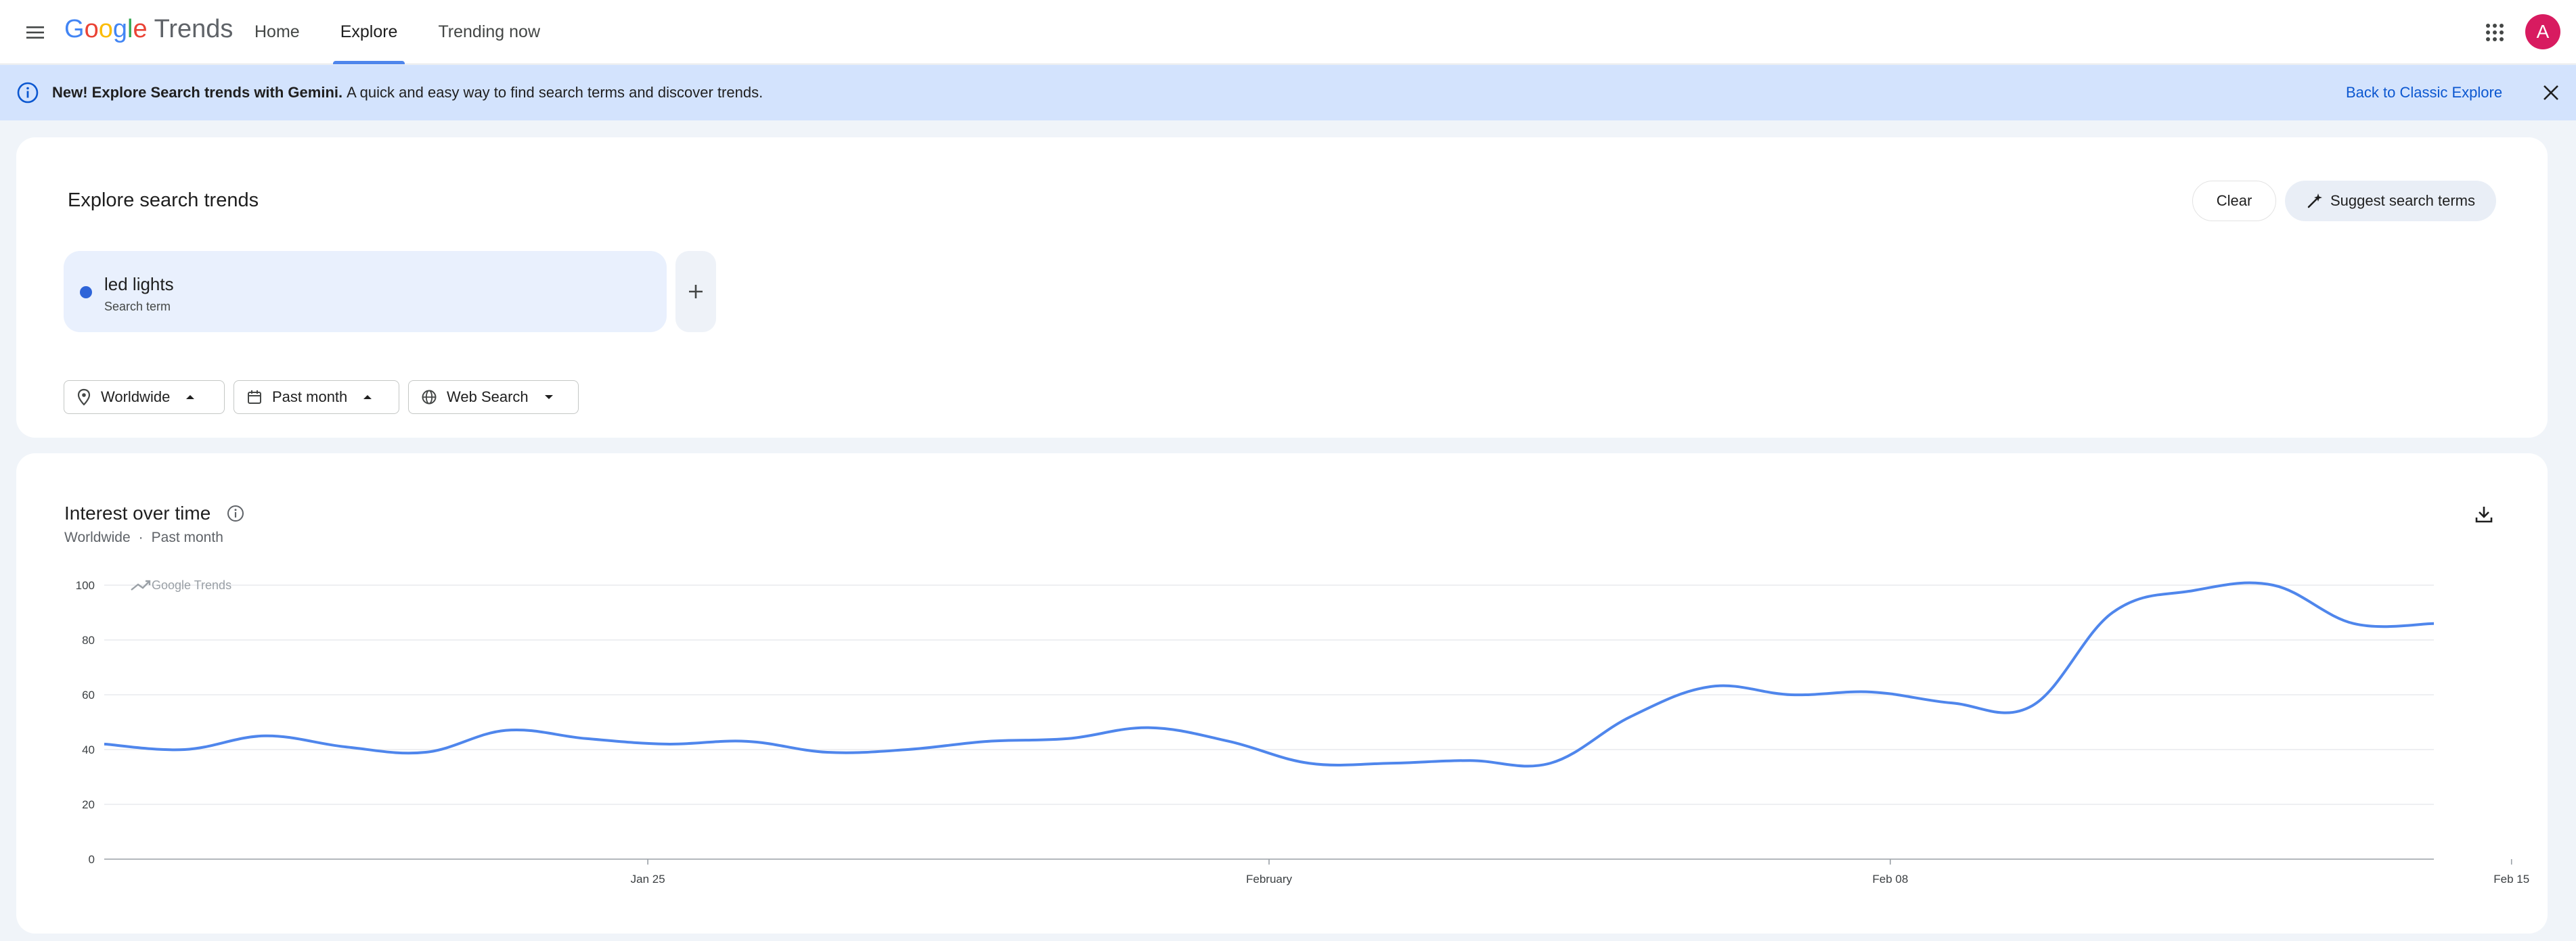 This screenshot has height=941, width=2576. I want to click on google-apps-button, so click(2495, 32).